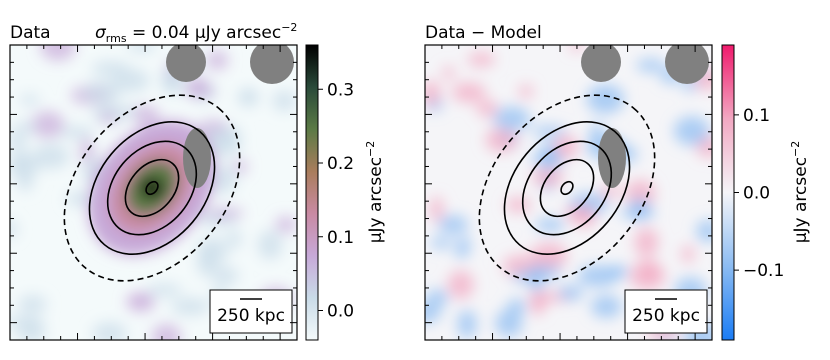  What do you see at coordinates (483, 33) in the screenshot?
I see `panel-title: Data − Model` at bounding box center [483, 33].